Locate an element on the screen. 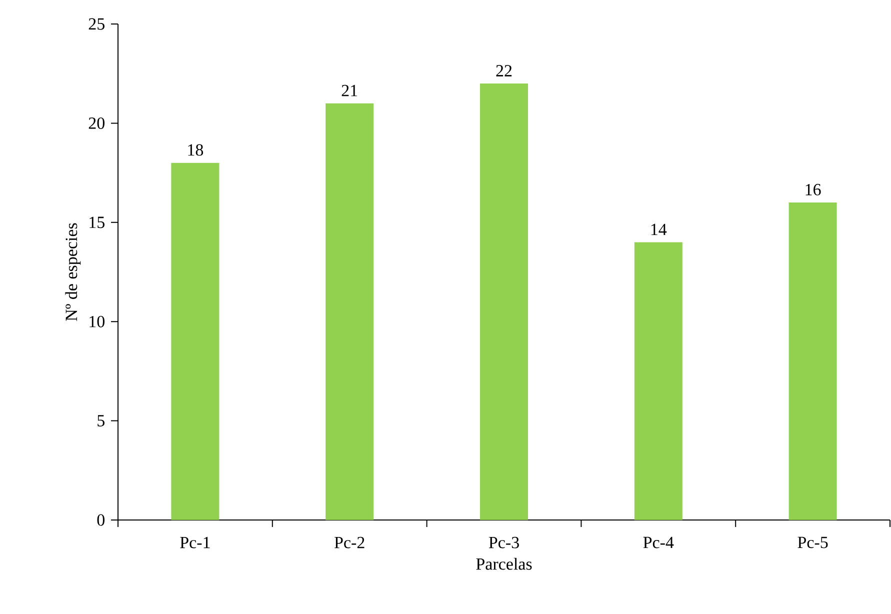 Image resolution: width=891 pixels, height=614 pixels. y-tick-label: 0 is located at coordinates (100, 520).